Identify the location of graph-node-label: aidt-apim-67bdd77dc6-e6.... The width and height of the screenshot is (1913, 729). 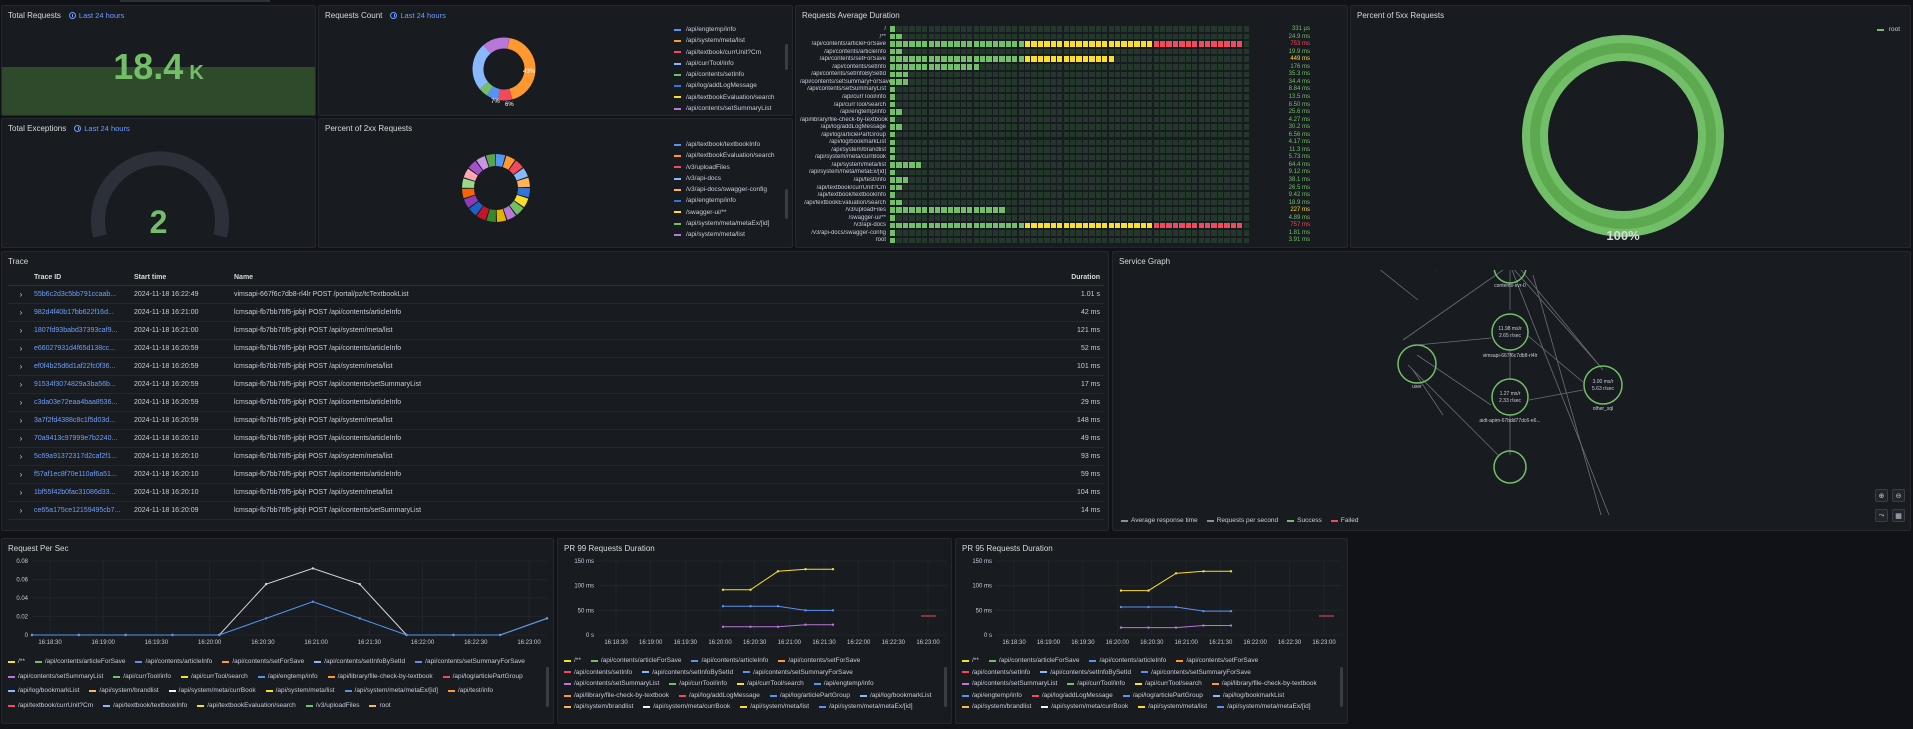
(1509, 421).